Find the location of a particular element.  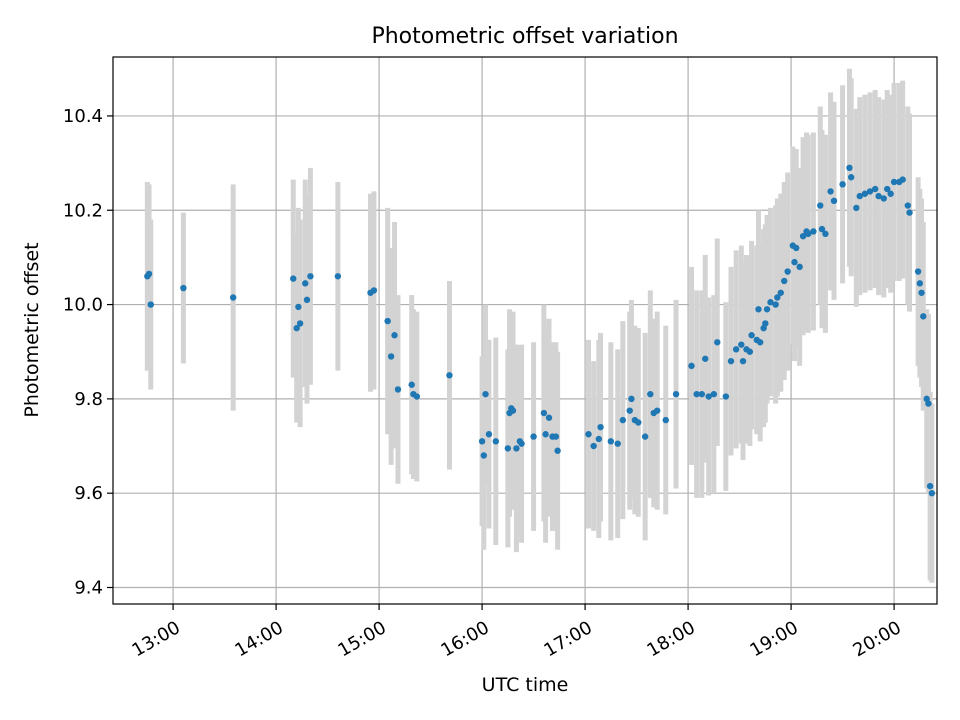

y-tick-label: 10.0 is located at coordinates (83, 305).